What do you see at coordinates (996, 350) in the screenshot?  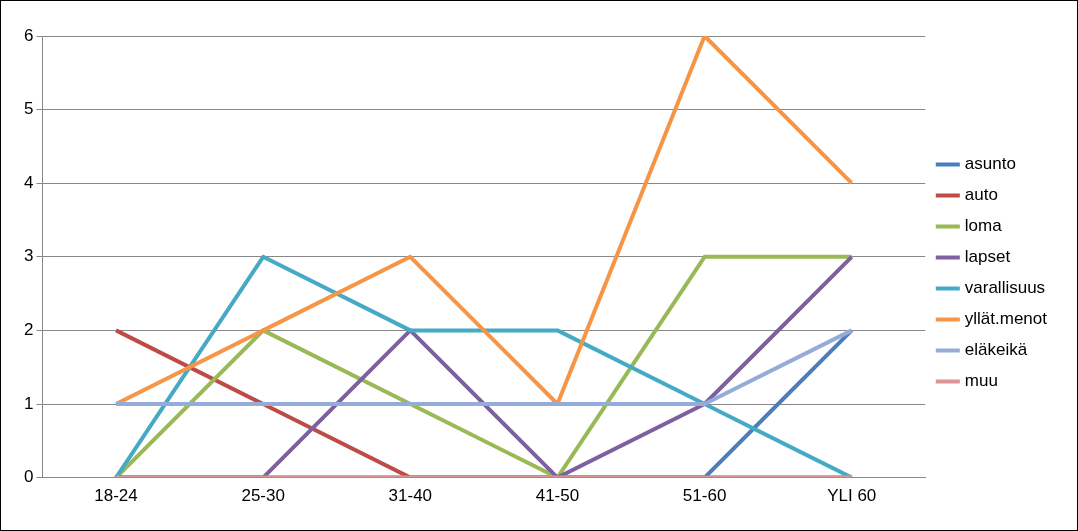 I see `legend-label: eläkeikä` at bounding box center [996, 350].